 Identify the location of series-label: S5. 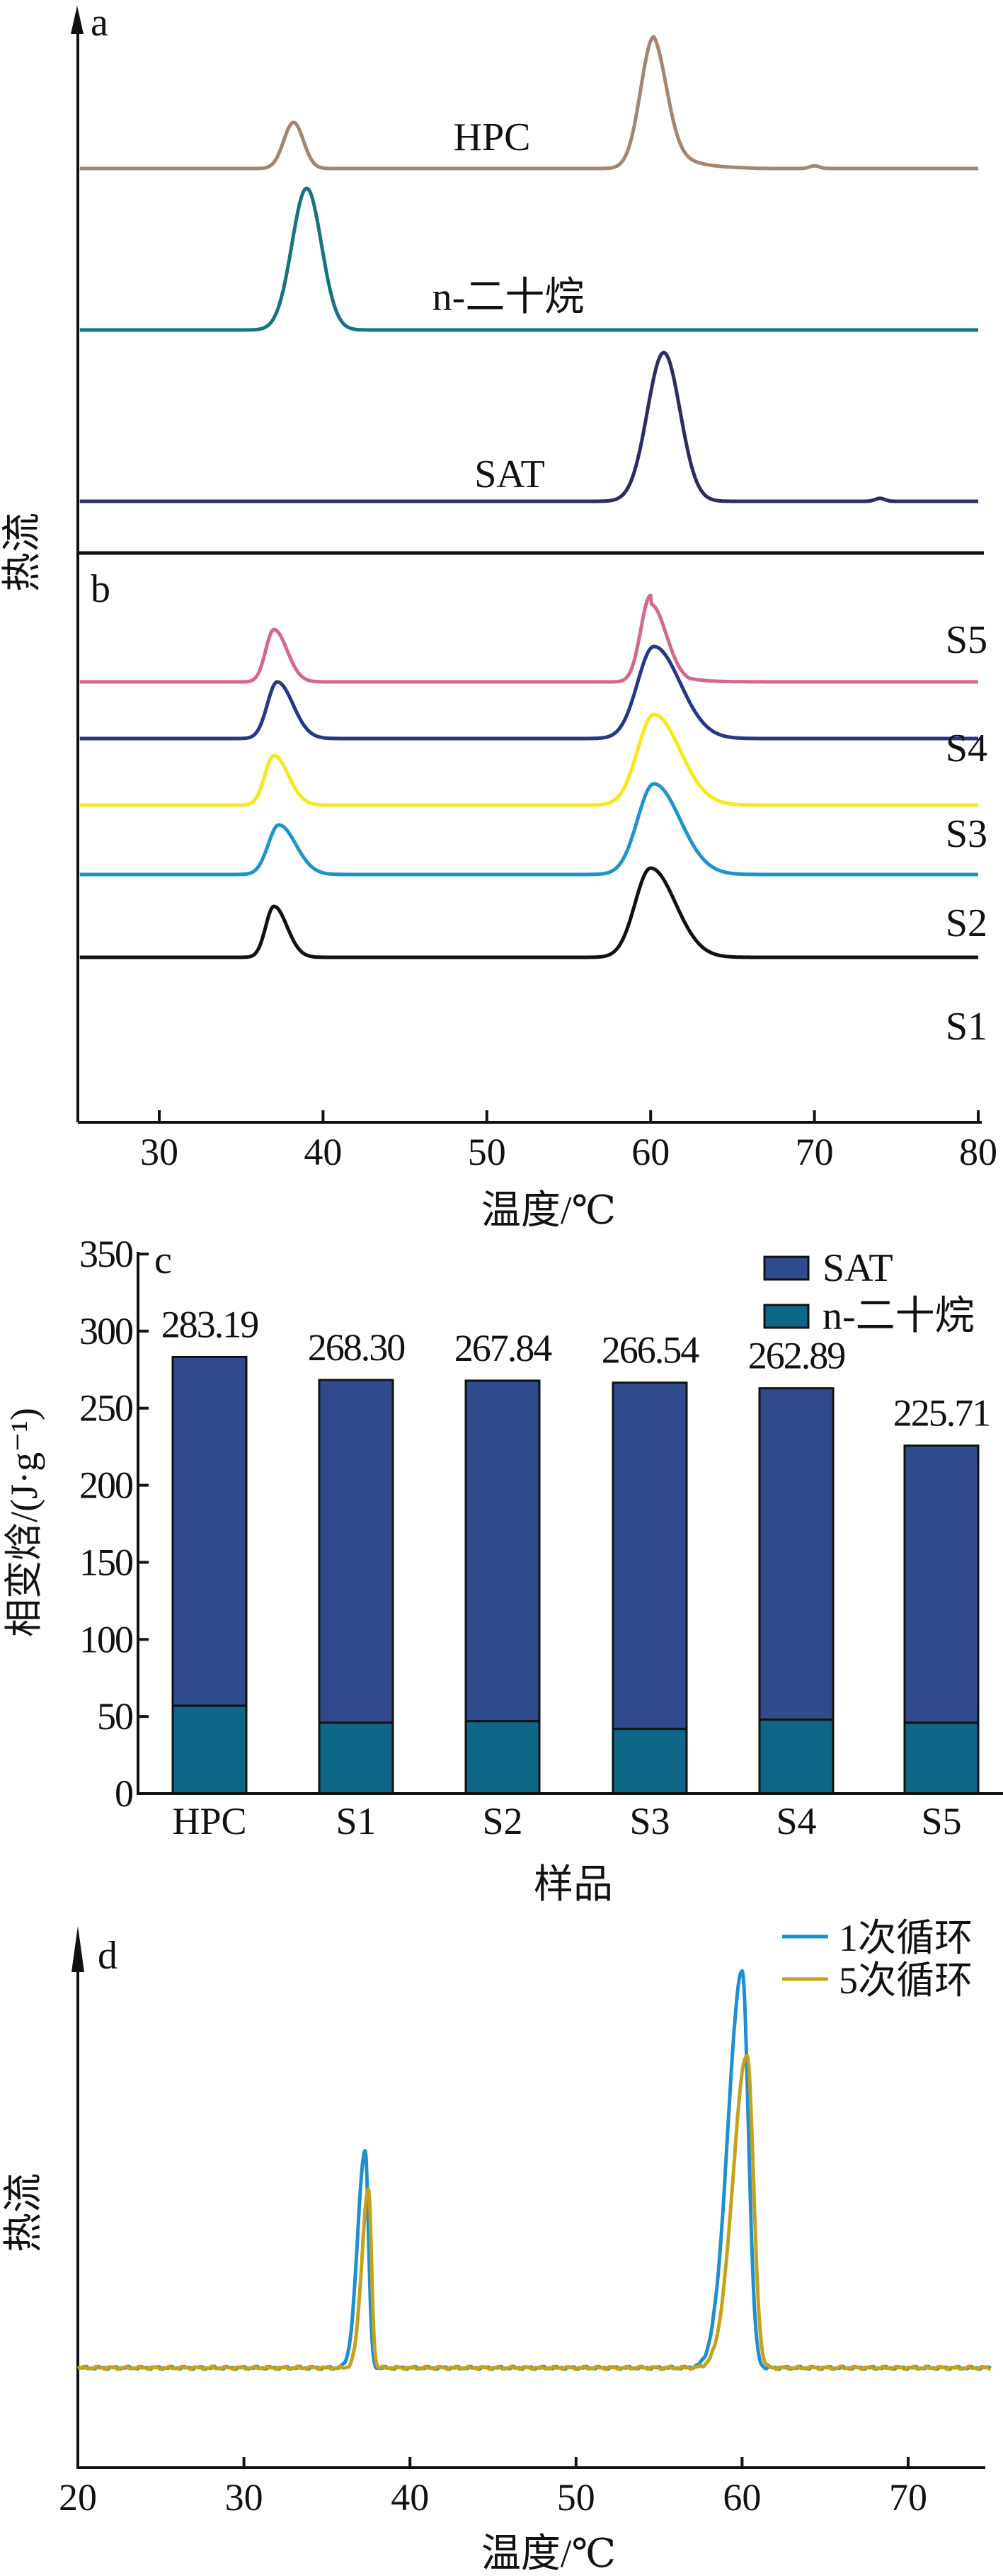
(966, 640).